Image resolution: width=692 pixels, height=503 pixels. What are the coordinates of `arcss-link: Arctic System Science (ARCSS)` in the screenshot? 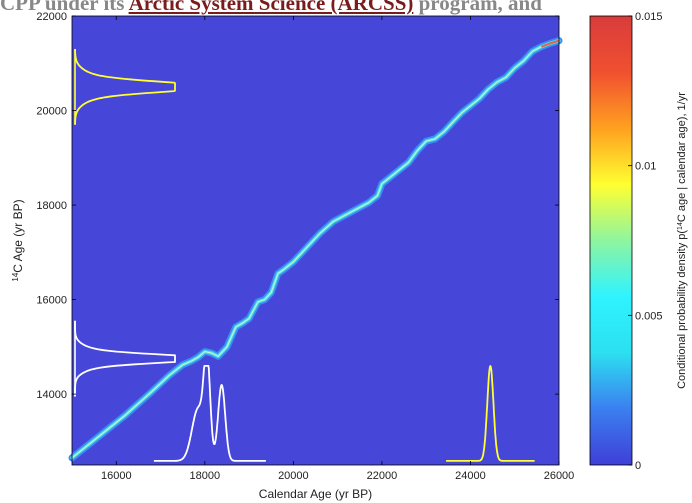 It's located at (271, 7).